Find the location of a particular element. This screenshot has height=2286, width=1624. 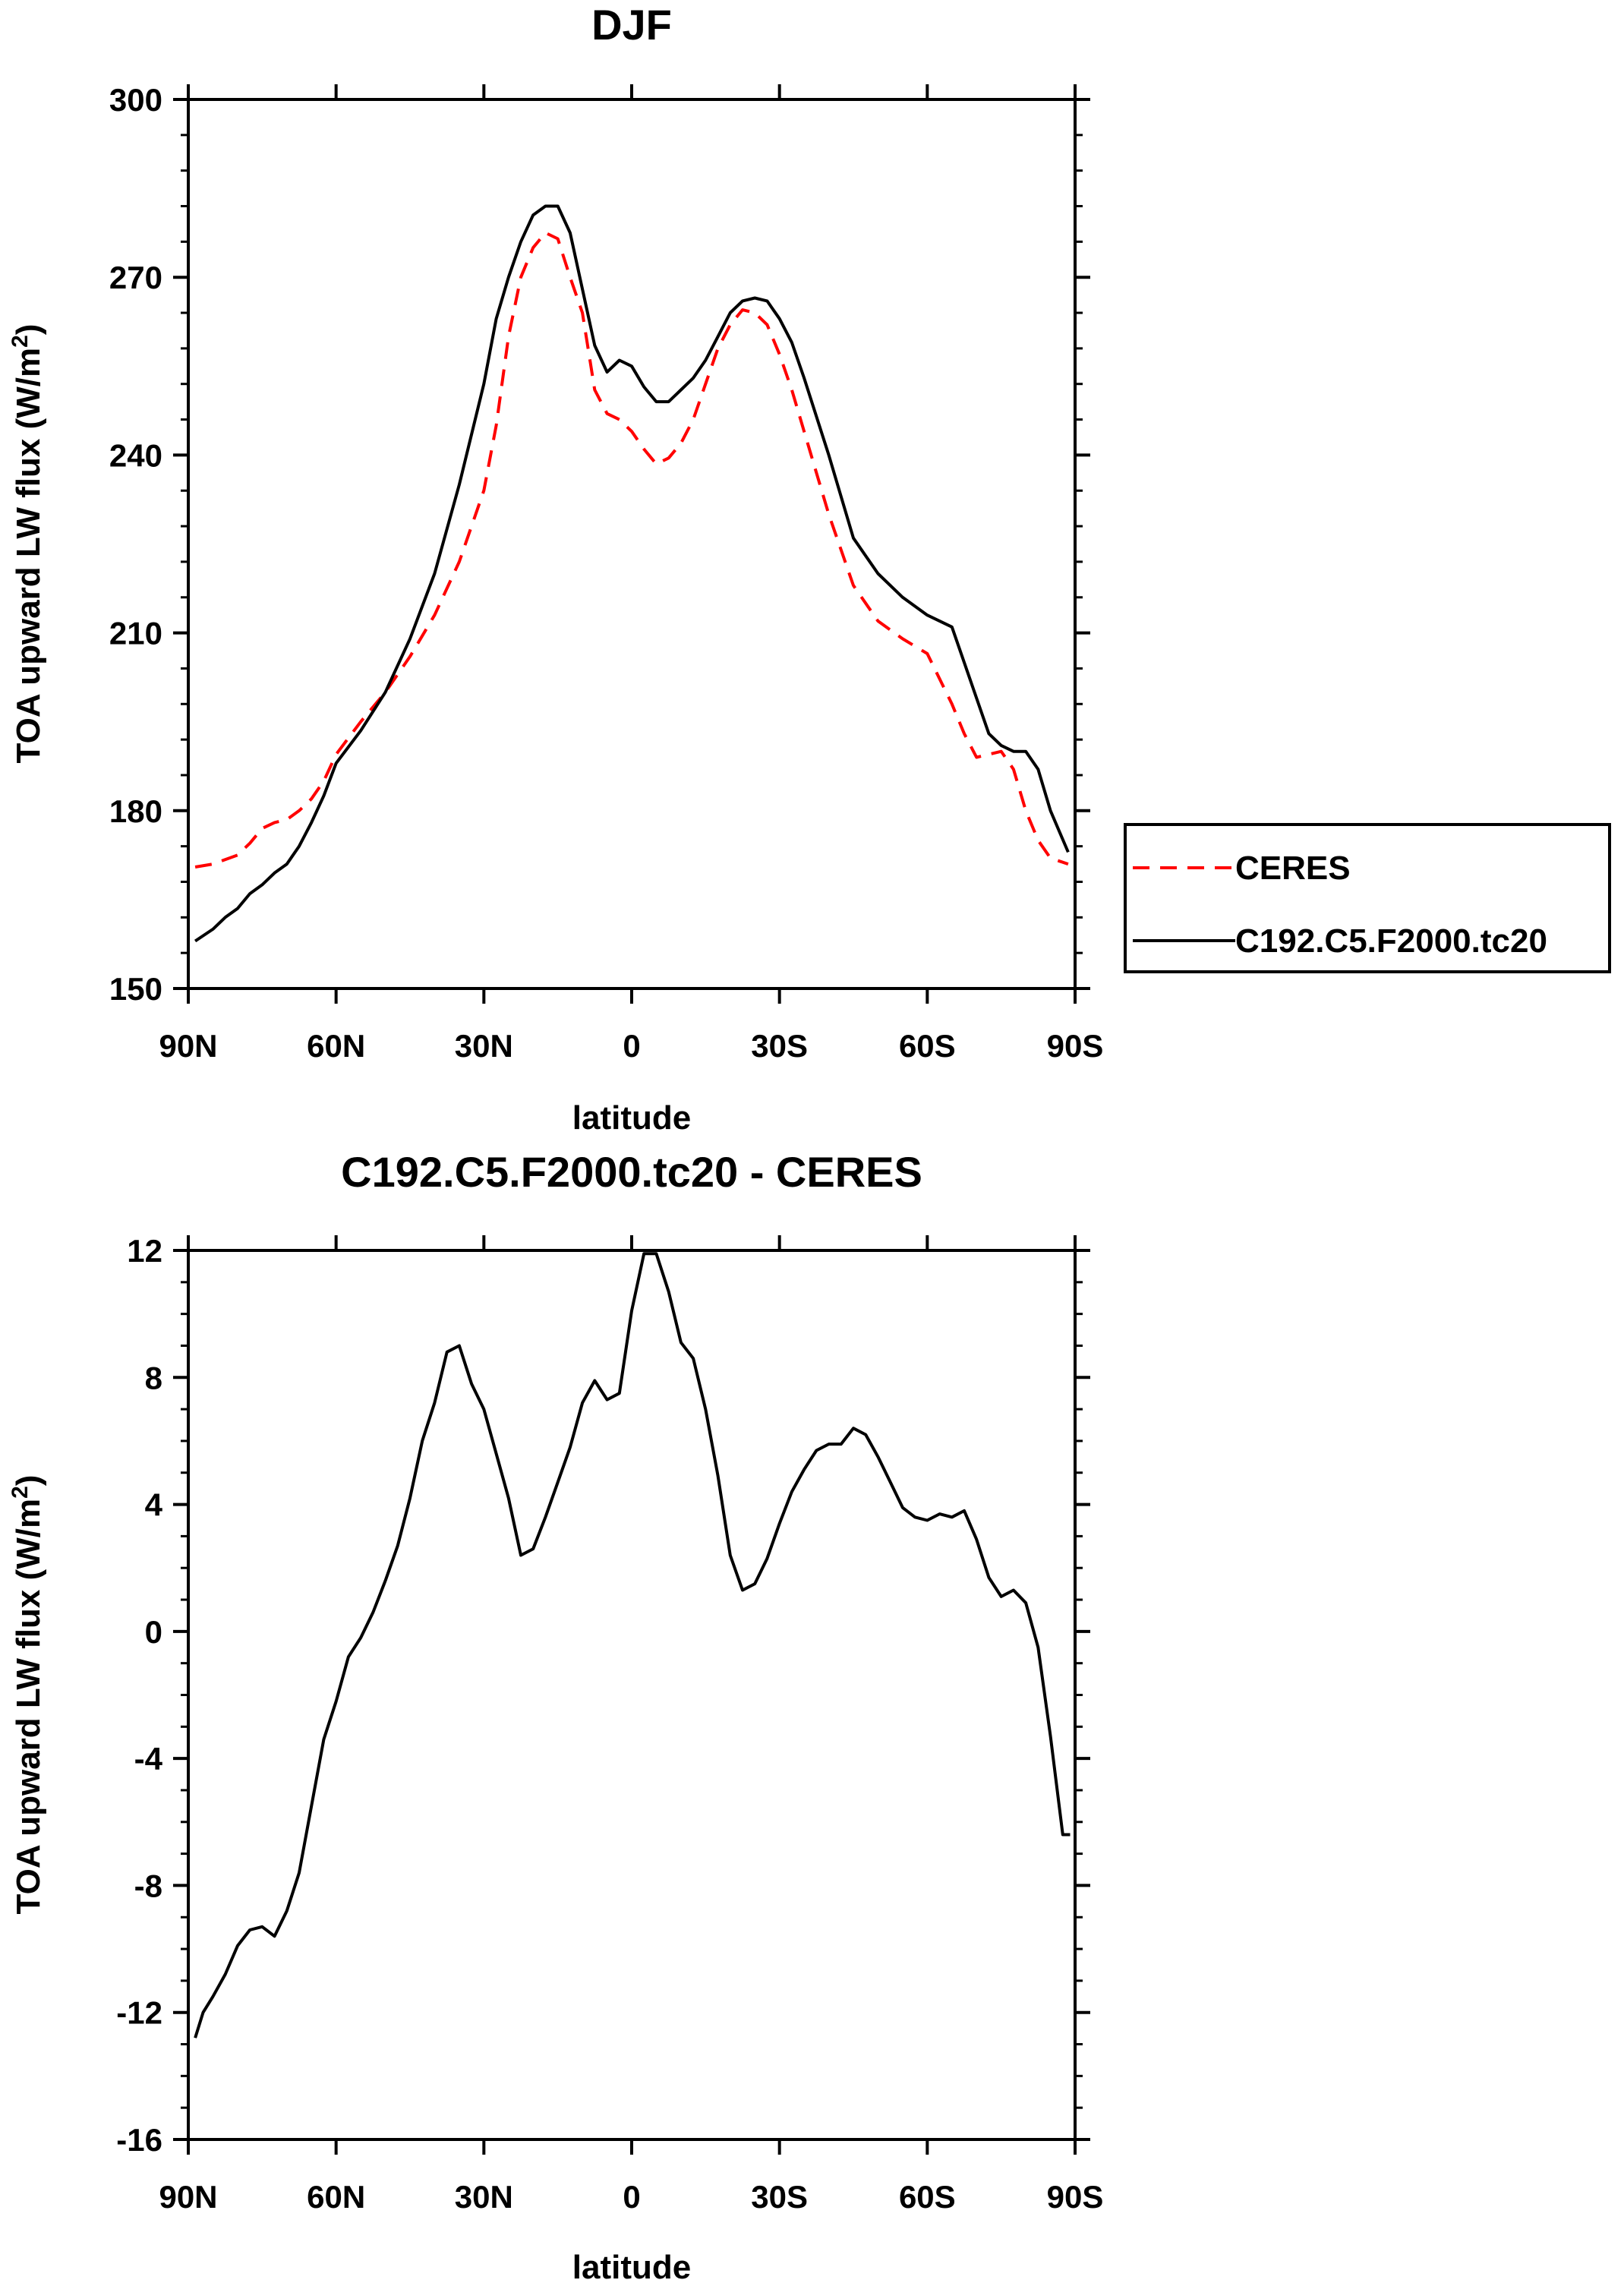

top-y-label-close: ) is located at coordinates (28, 330).